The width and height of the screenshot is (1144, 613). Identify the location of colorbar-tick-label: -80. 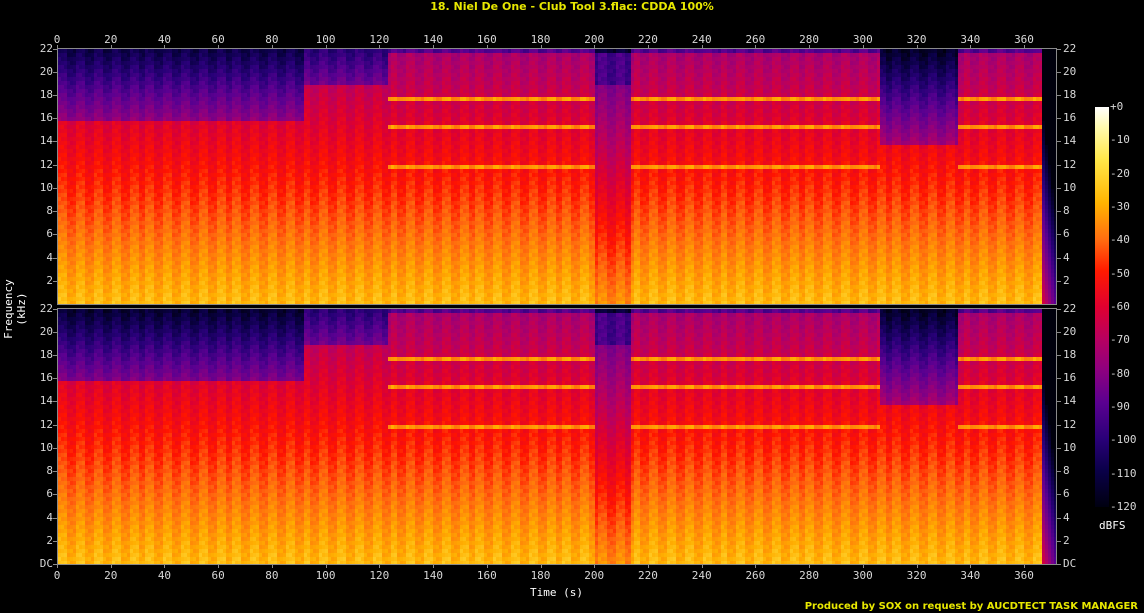
(1120, 373).